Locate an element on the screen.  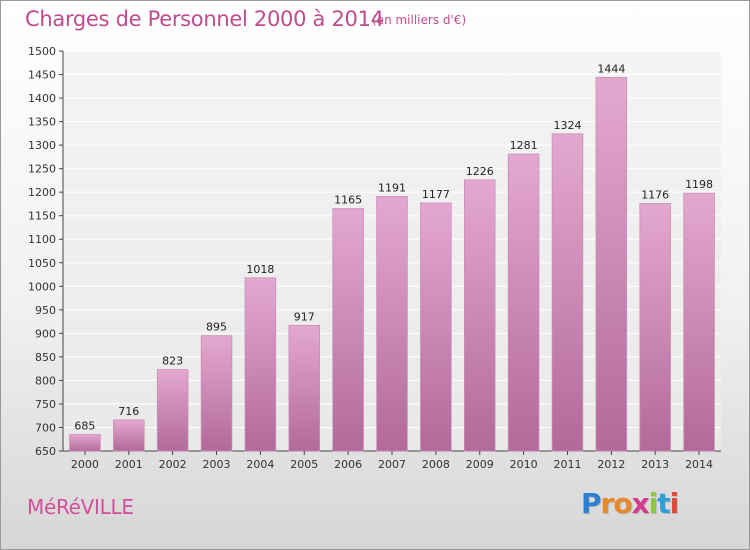
logo-letter: r is located at coordinates (607, 503).